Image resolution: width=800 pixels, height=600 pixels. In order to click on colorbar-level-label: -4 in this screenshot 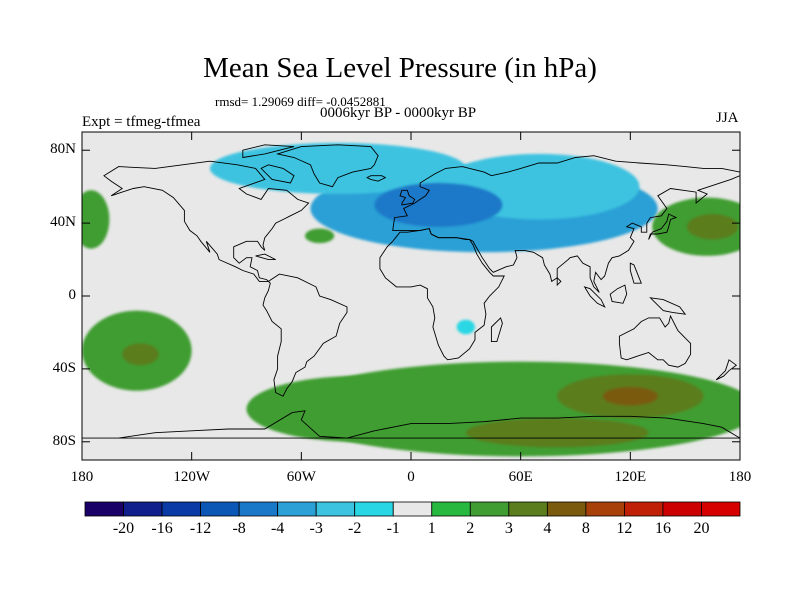, I will do `click(277, 528)`.